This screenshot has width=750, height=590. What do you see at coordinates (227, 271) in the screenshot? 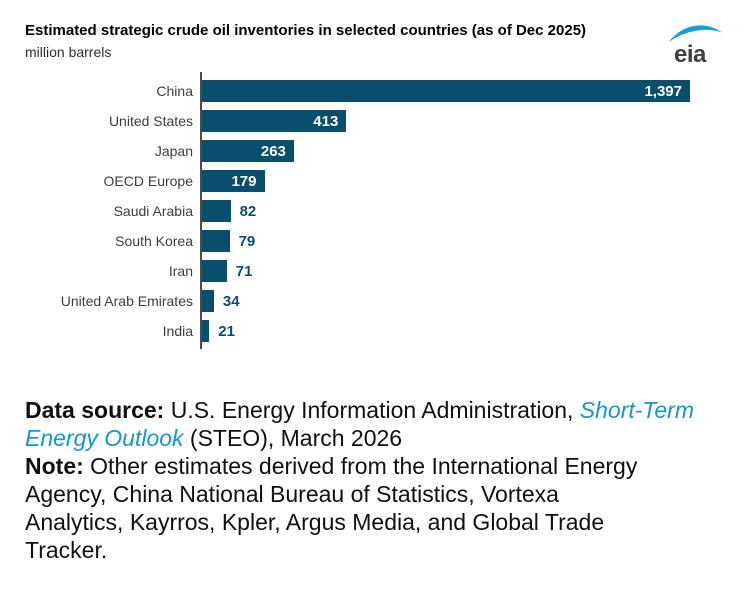
I see `value-bar: 71` at bounding box center [227, 271].